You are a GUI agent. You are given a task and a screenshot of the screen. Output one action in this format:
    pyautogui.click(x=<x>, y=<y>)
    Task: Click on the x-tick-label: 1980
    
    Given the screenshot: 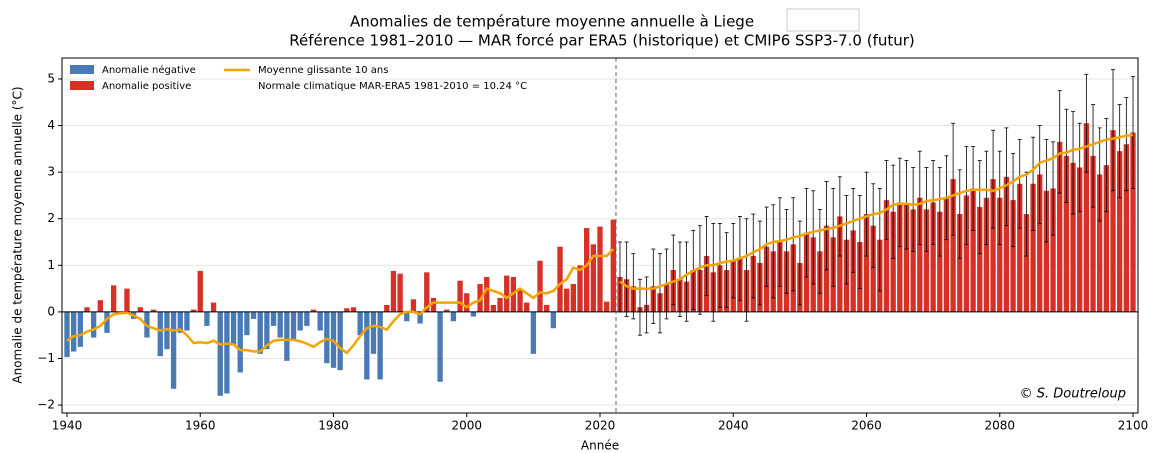 What is the action you would take?
    pyautogui.click(x=333, y=426)
    